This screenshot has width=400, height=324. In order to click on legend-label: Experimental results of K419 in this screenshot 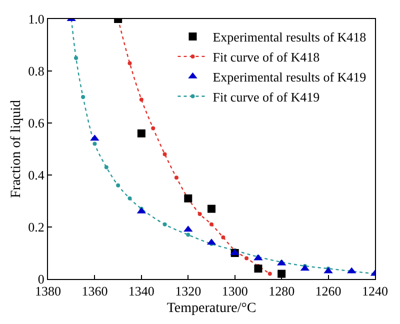, I will do `click(289, 76)`.